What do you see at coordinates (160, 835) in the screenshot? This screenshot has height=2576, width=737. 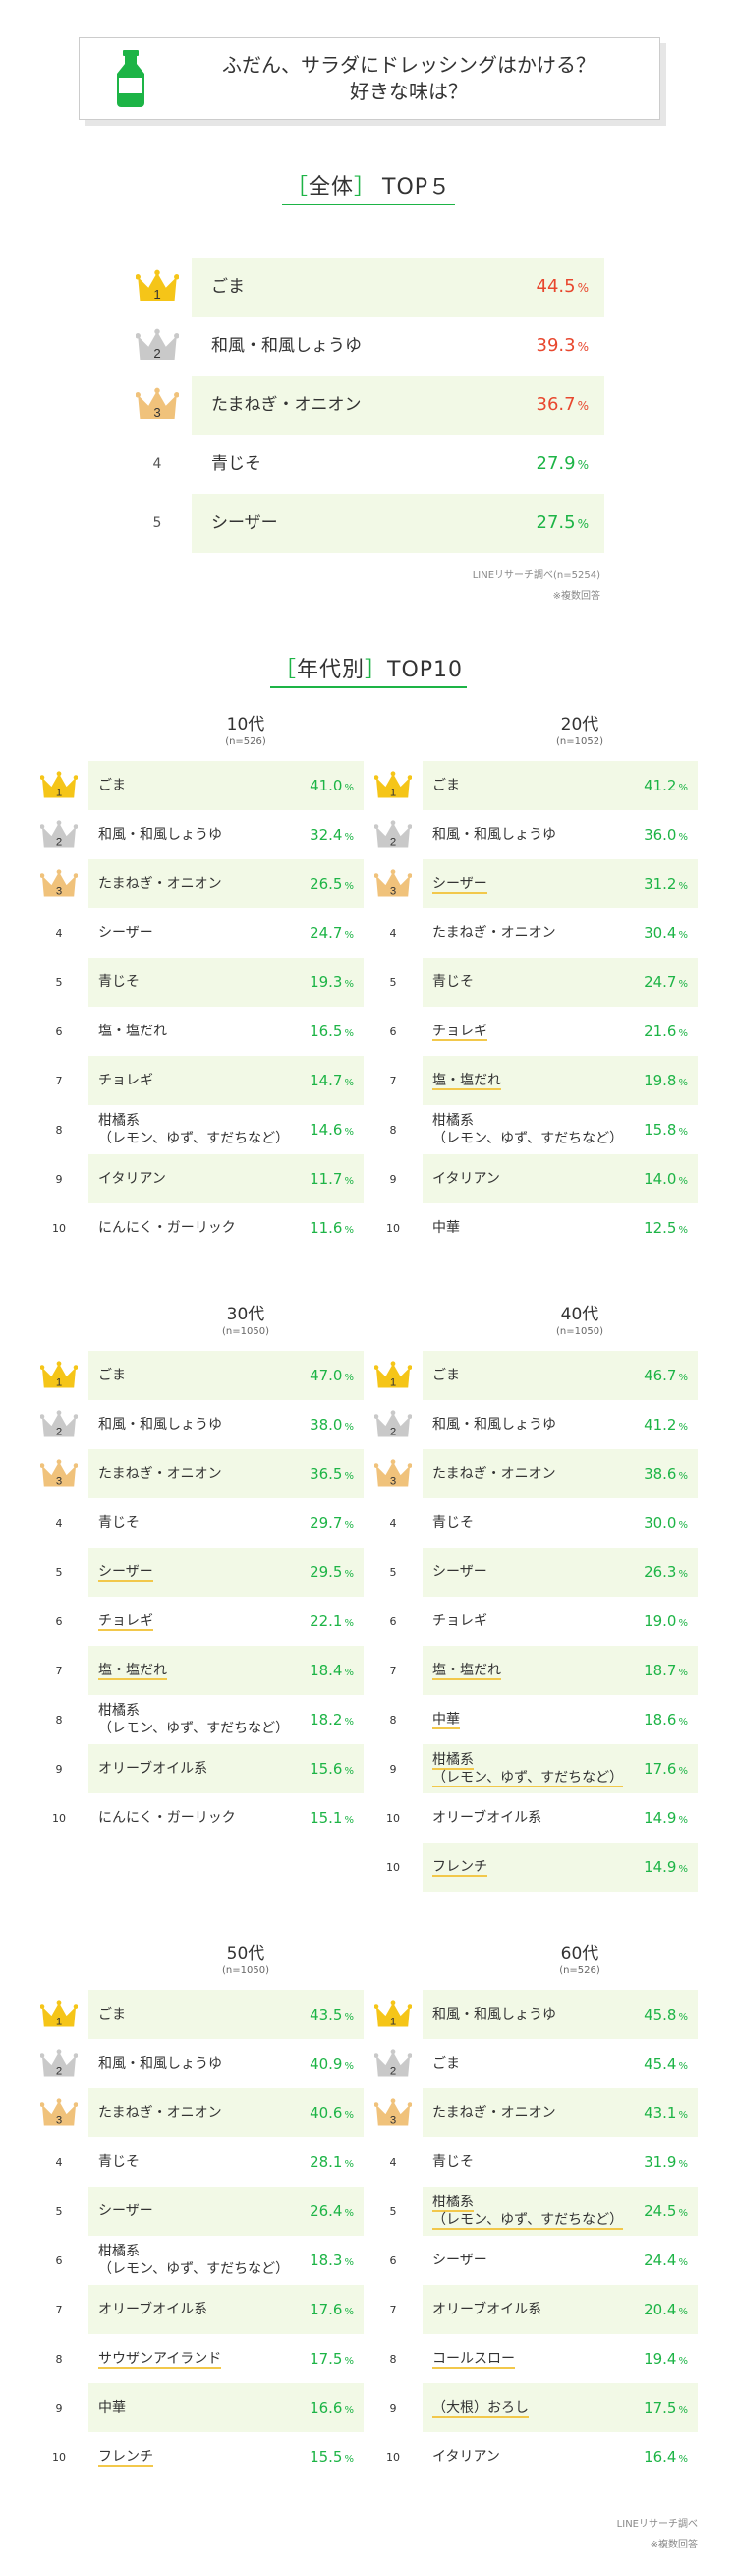 I see `dressing-name-line: 和風・和風しょうゆ` at bounding box center [160, 835].